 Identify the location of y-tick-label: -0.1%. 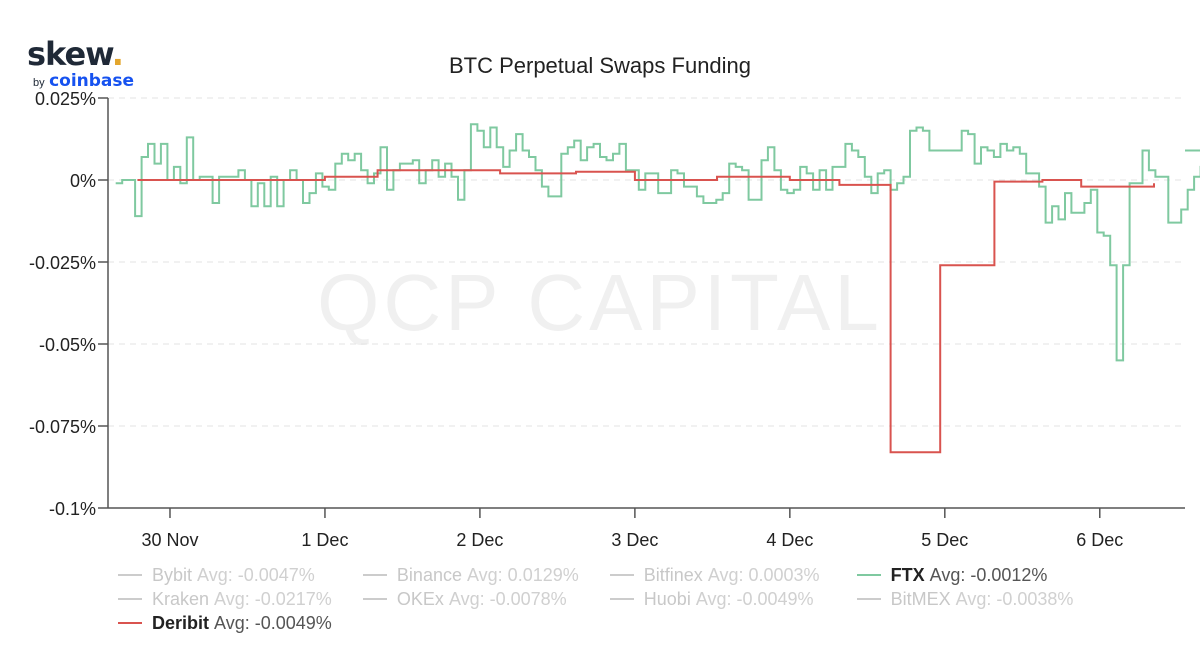
(72, 509).